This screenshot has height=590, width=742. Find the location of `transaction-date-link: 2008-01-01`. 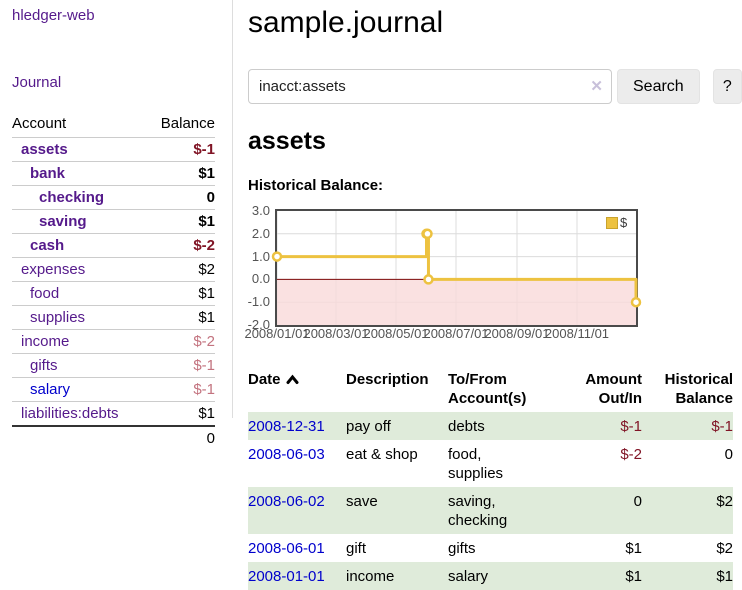

transaction-date-link: 2008-01-01 is located at coordinates (286, 576).